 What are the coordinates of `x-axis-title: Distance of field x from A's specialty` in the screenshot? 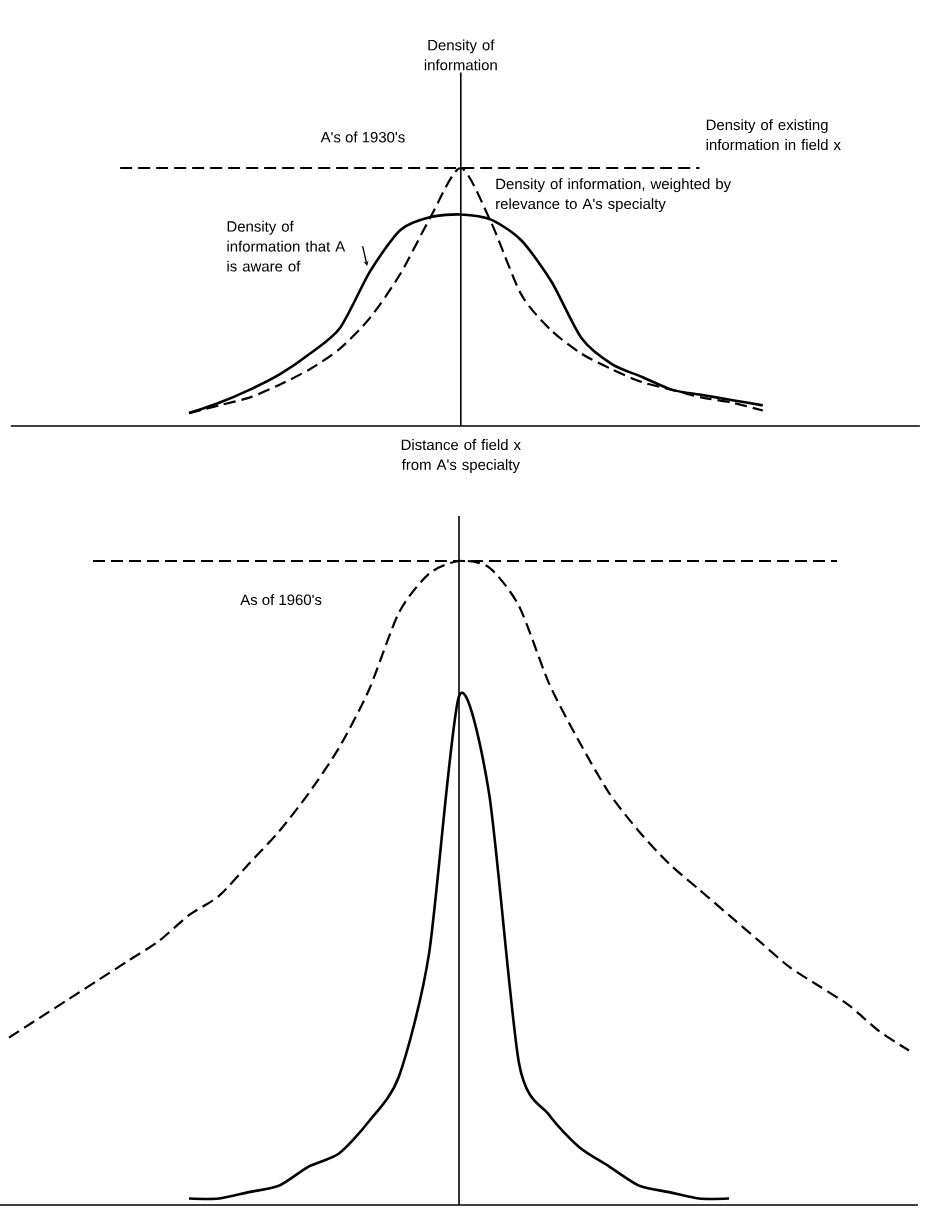 It's located at (461, 456).